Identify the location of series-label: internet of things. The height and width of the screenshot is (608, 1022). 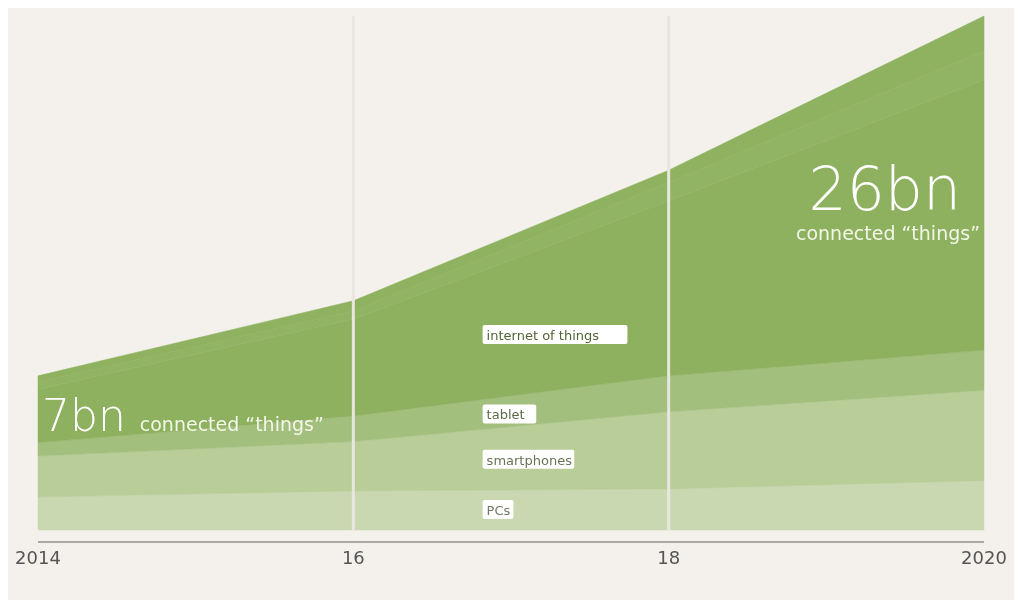
(543, 336).